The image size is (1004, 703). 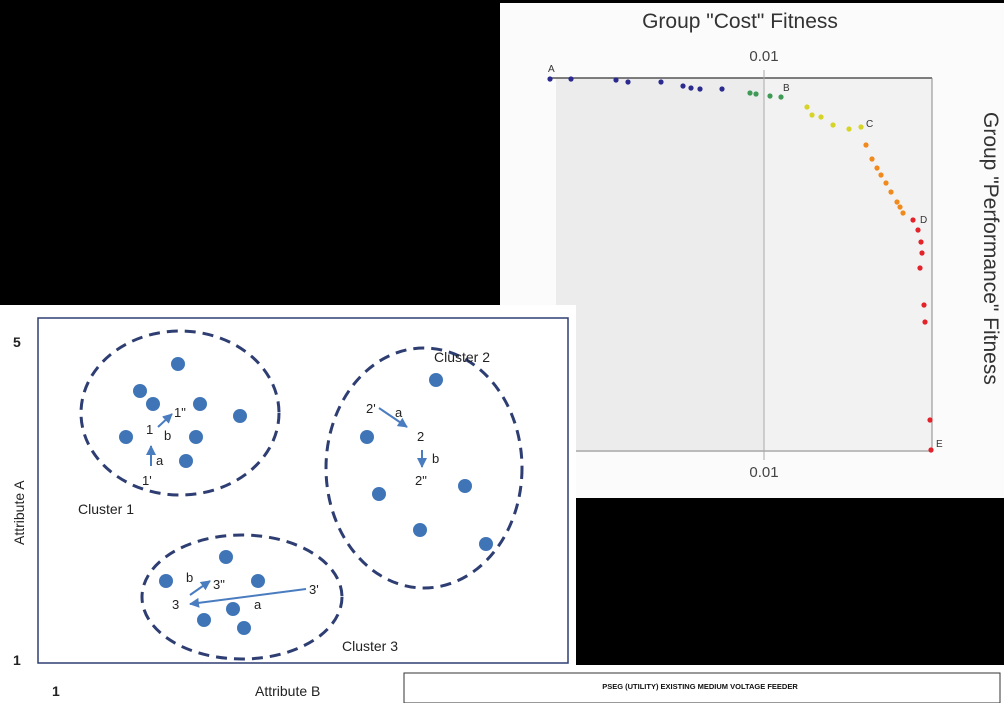 I want to click on arrow-3a, so click(x=248, y=598).